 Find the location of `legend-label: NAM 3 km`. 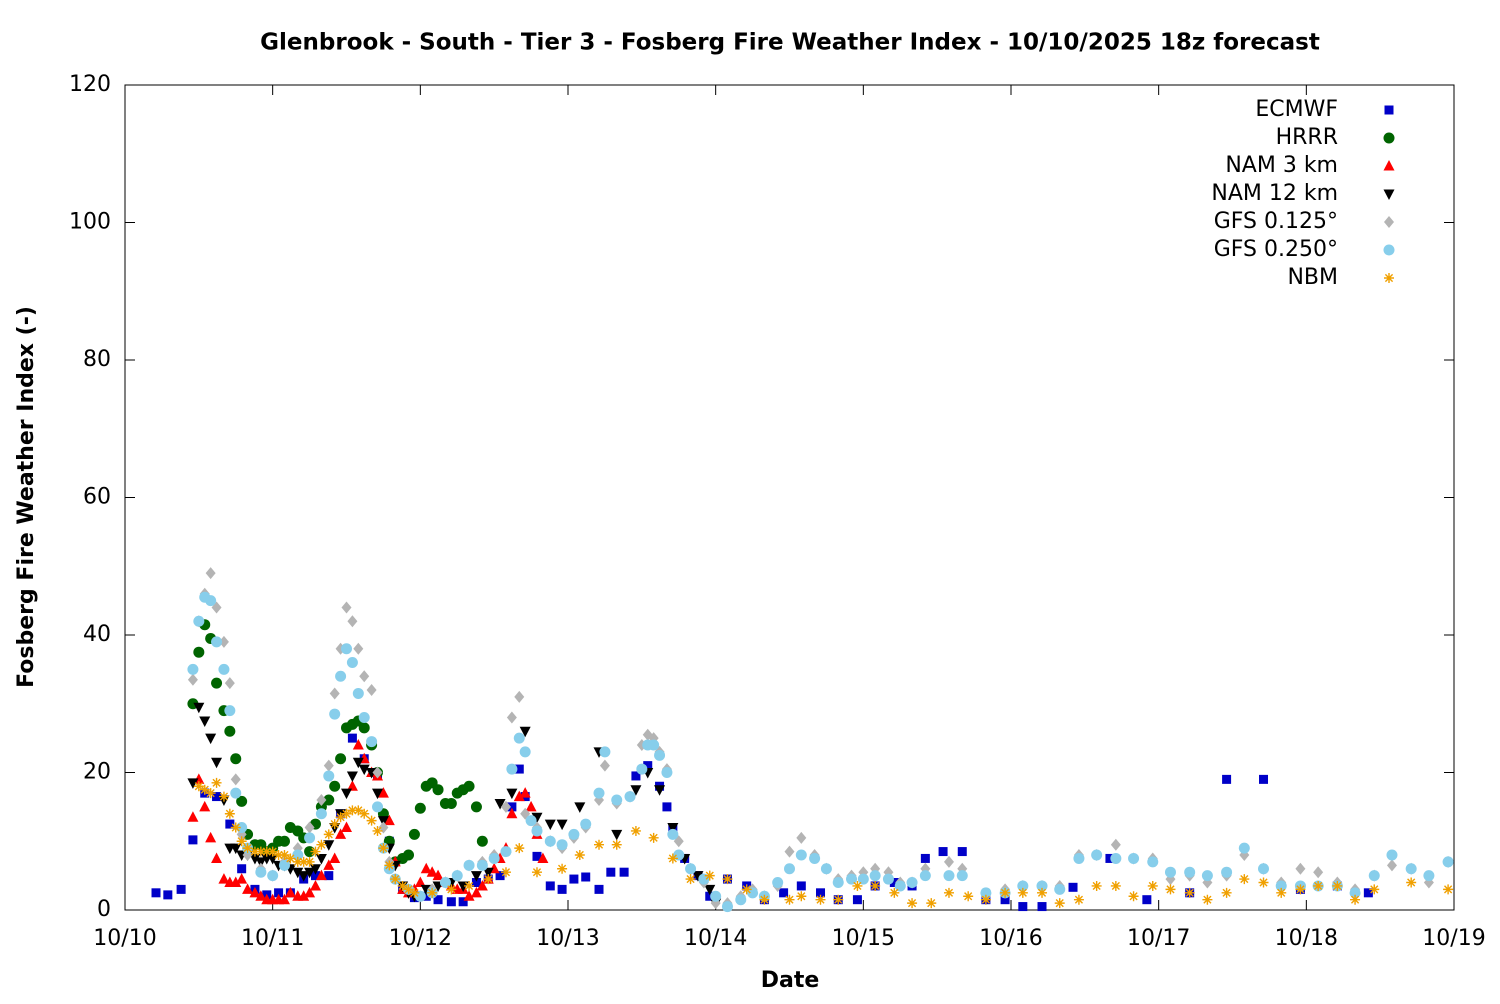

legend-label: NAM 3 km is located at coordinates (1281, 165).